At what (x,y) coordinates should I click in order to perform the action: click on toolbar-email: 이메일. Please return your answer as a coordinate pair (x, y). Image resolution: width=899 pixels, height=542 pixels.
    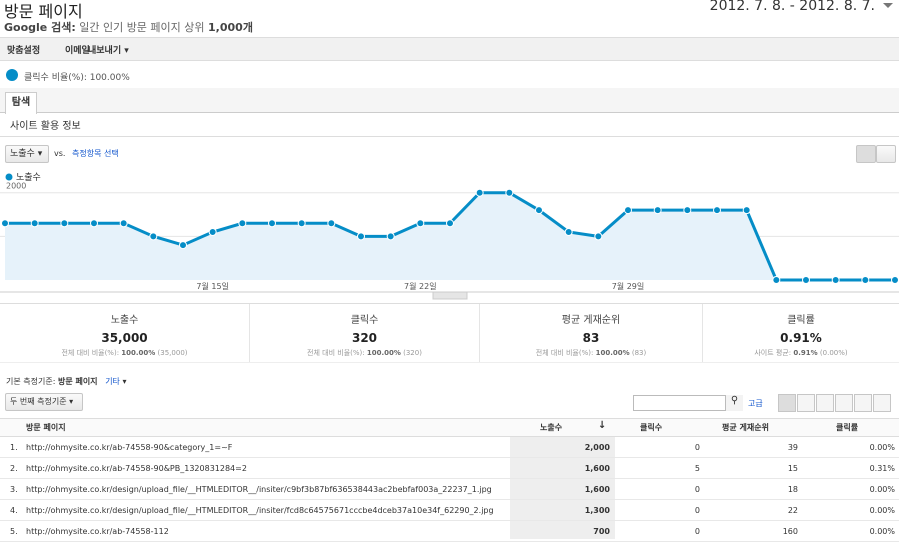
    Looking at the image, I should click on (77, 51).